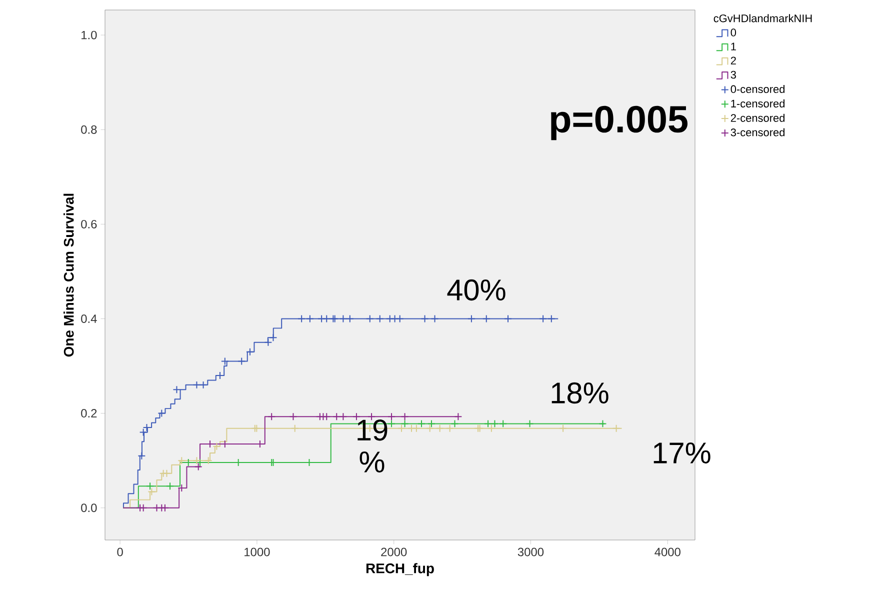 Image resolution: width=895 pixels, height=603 pixels. I want to click on y-tick-label: 0.6, so click(89, 224).